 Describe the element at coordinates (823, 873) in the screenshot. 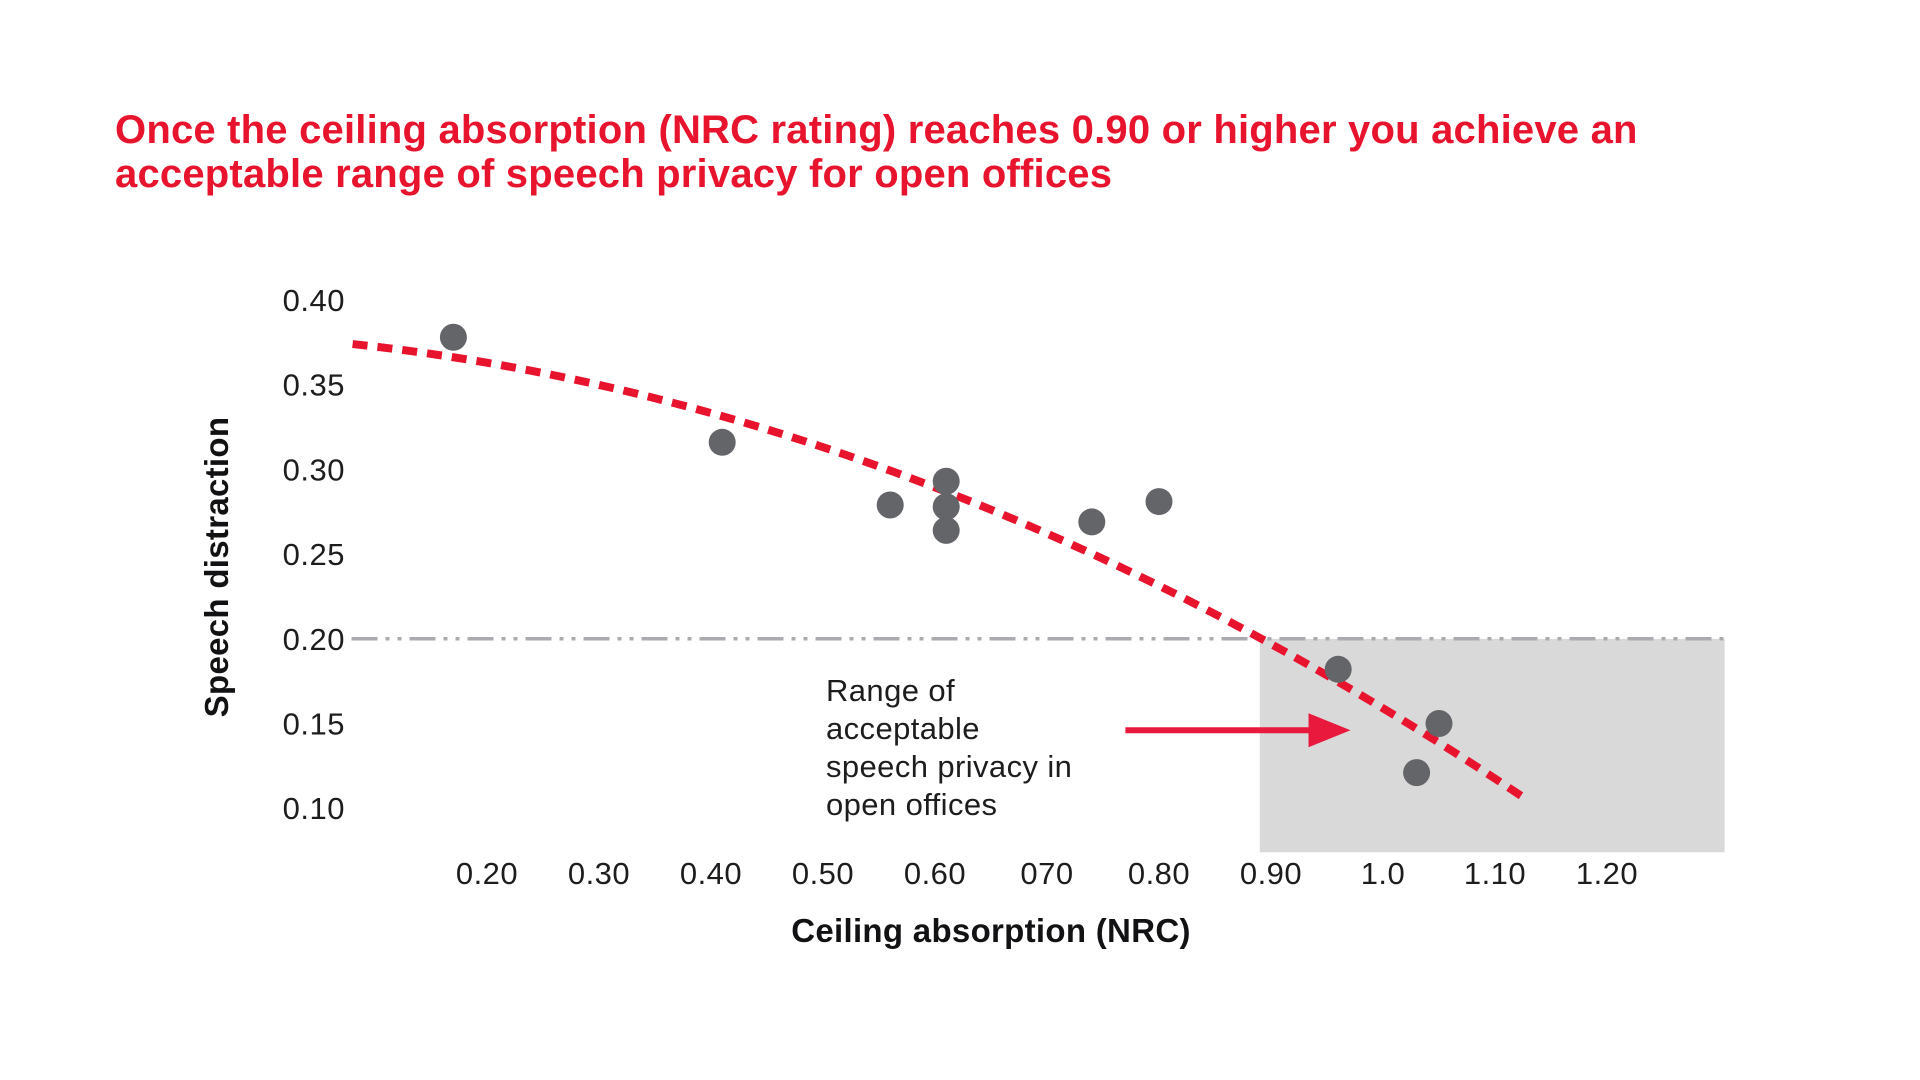

I see `x-tick-label: 0.50` at that location.